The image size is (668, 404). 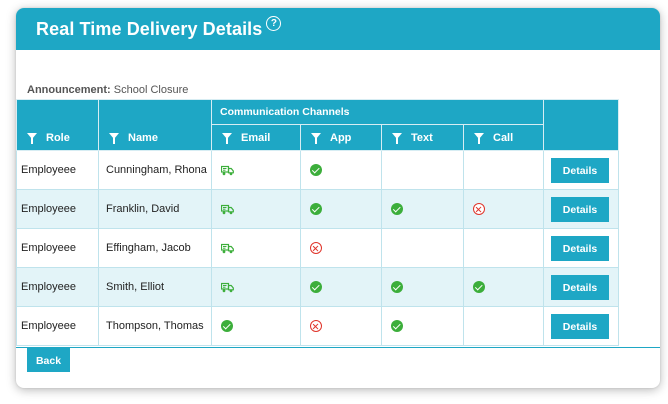 What do you see at coordinates (151, 90) in the screenshot?
I see `announcement-value: School Closure` at bounding box center [151, 90].